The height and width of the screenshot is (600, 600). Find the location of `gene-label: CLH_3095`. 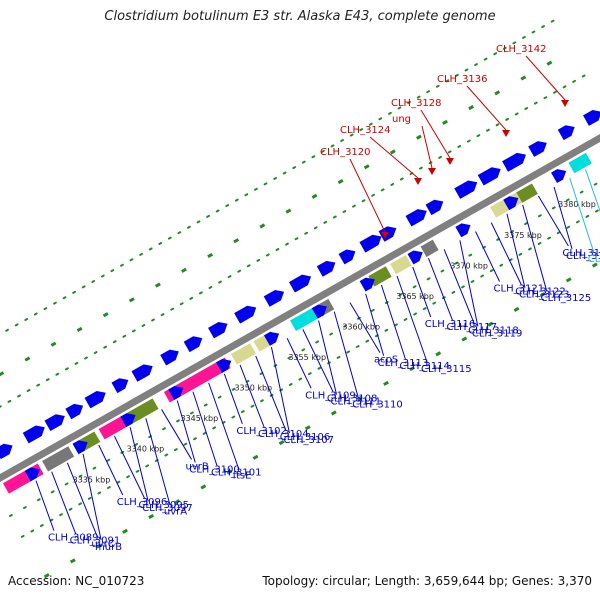

gene-label: CLH_3095 is located at coordinates (163, 505).